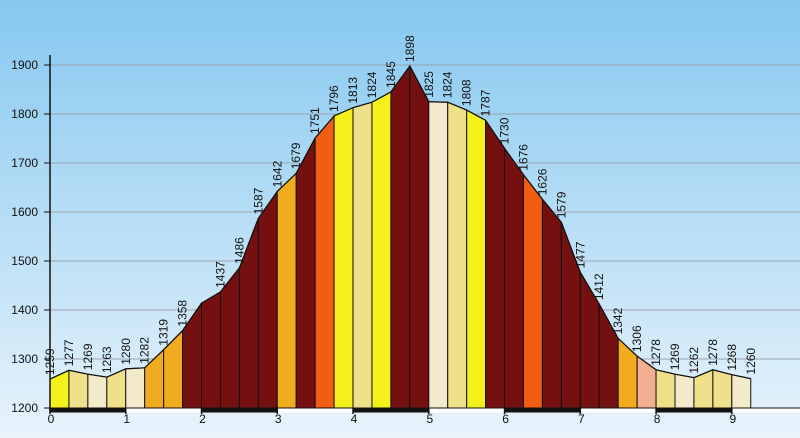 The height and width of the screenshot is (438, 800). Describe the element at coordinates (315, 120) in the screenshot. I see `elevation-label: 1751` at that location.